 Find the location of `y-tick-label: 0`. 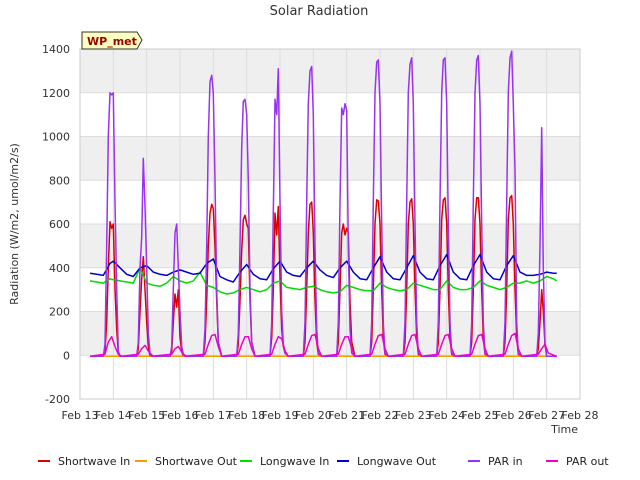

y-tick-label: 0 is located at coordinates (66, 355).